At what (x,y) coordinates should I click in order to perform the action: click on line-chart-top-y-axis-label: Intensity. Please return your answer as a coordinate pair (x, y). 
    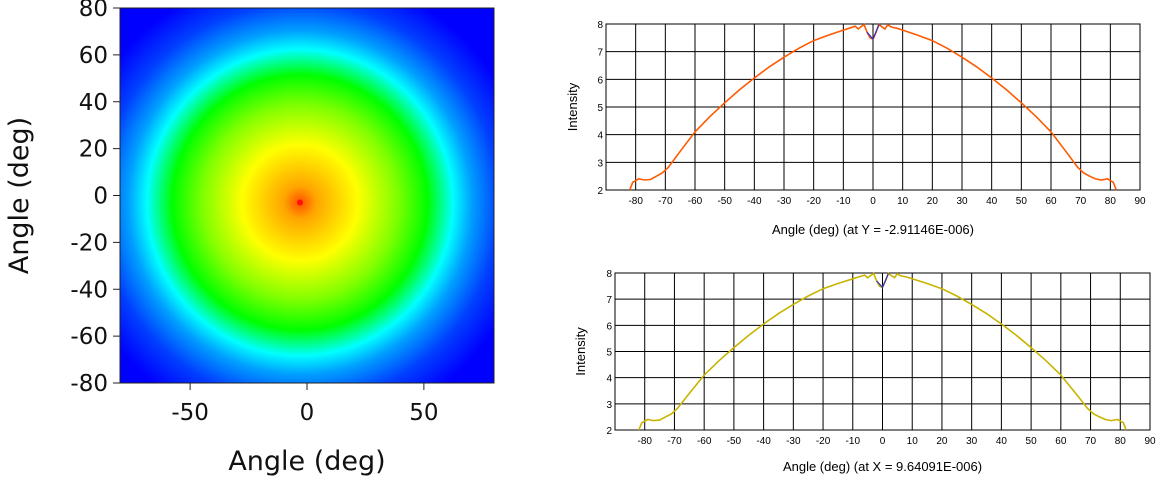
    Looking at the image, I should click on (572, 106).